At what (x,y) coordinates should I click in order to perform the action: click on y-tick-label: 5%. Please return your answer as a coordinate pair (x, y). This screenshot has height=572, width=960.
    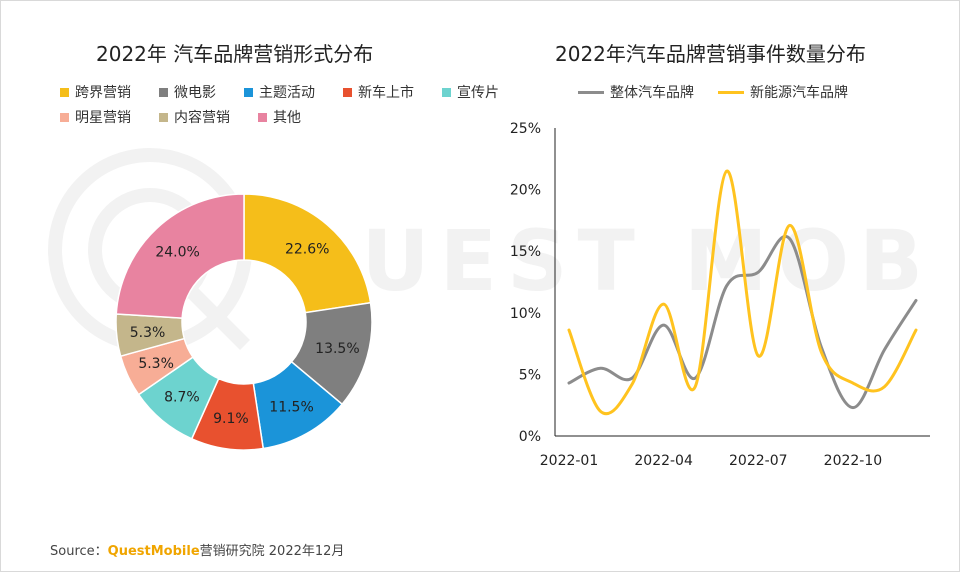
    Looking at the image, I should click on (530, 375).